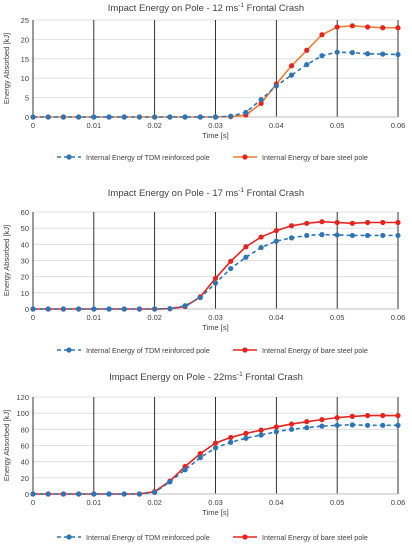  Describe the element at coordinates (25, 429) in the screenshot. I see `y-tick-label: 80` at that location.